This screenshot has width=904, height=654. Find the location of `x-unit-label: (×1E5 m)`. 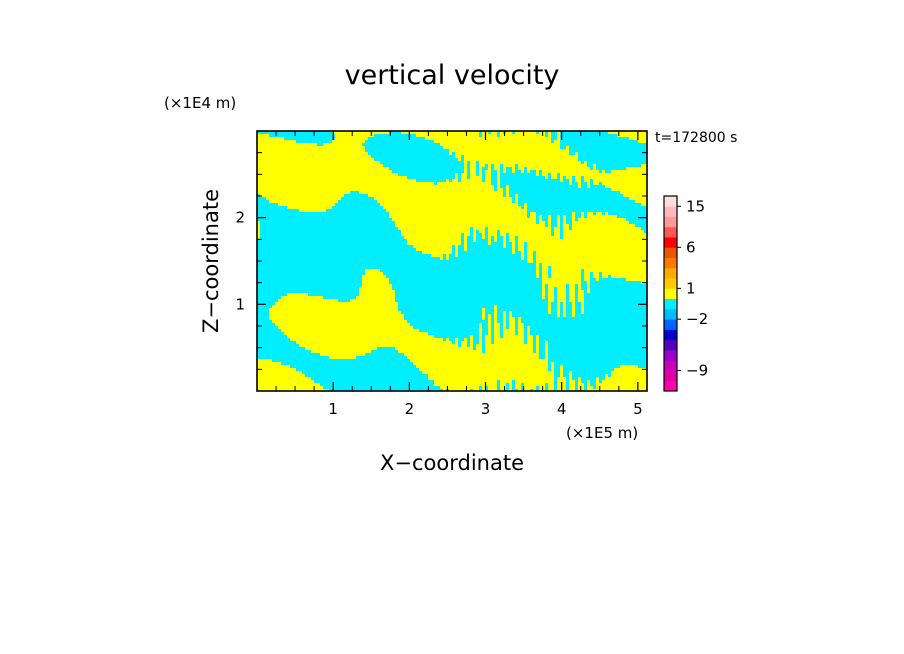

x-unit-label: (×1E5 m) is located at coordinates (602, 433).